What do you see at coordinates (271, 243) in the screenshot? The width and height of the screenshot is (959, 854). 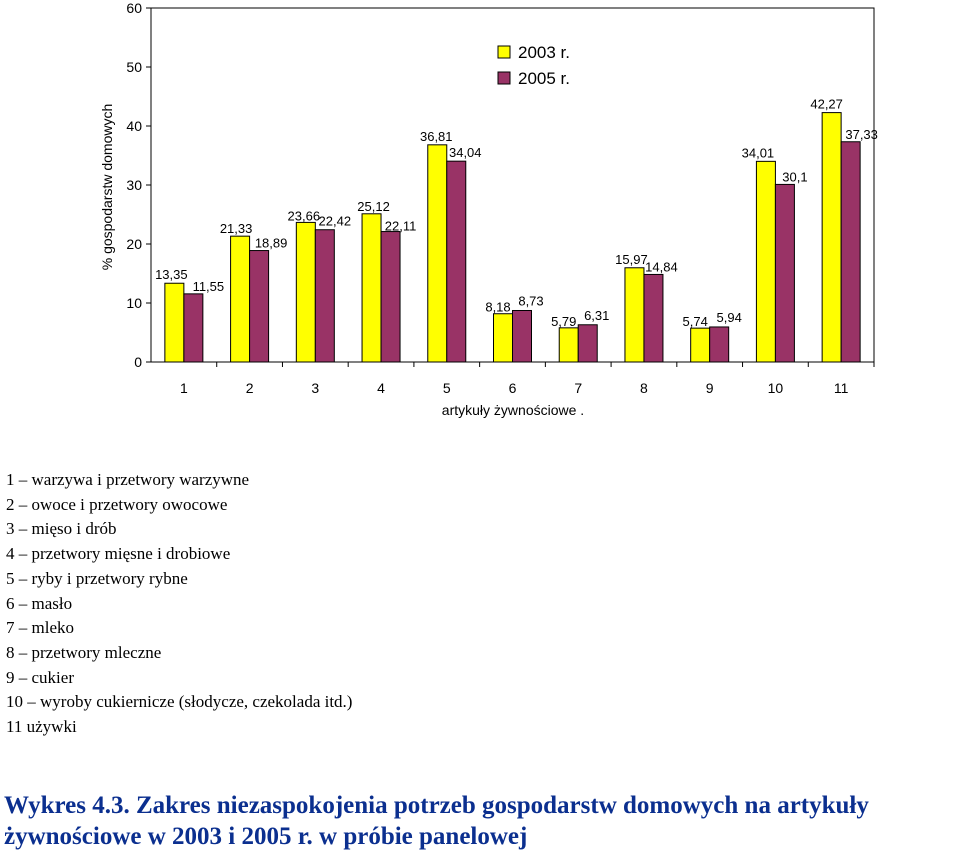 I see `data-label: 18,89` at bounding box center [271, 243].